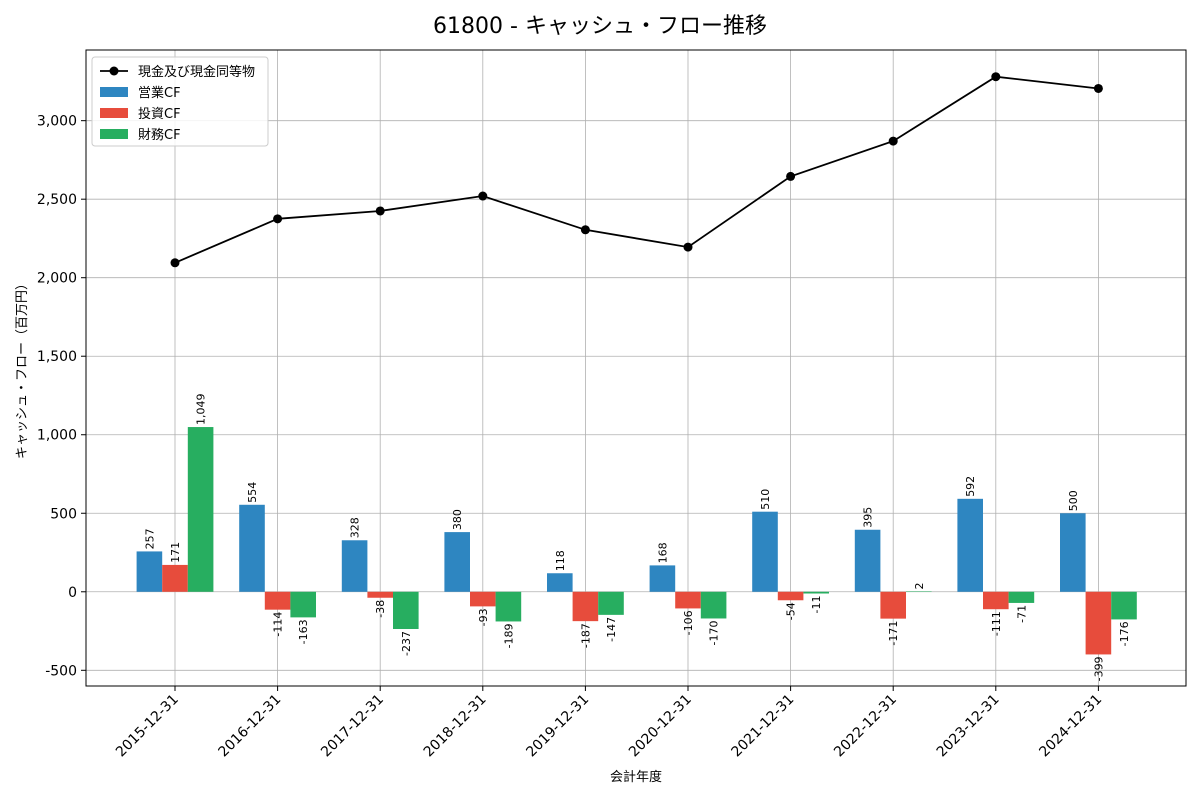  I want to click on bar-value-label: -54, so click(791, 611).